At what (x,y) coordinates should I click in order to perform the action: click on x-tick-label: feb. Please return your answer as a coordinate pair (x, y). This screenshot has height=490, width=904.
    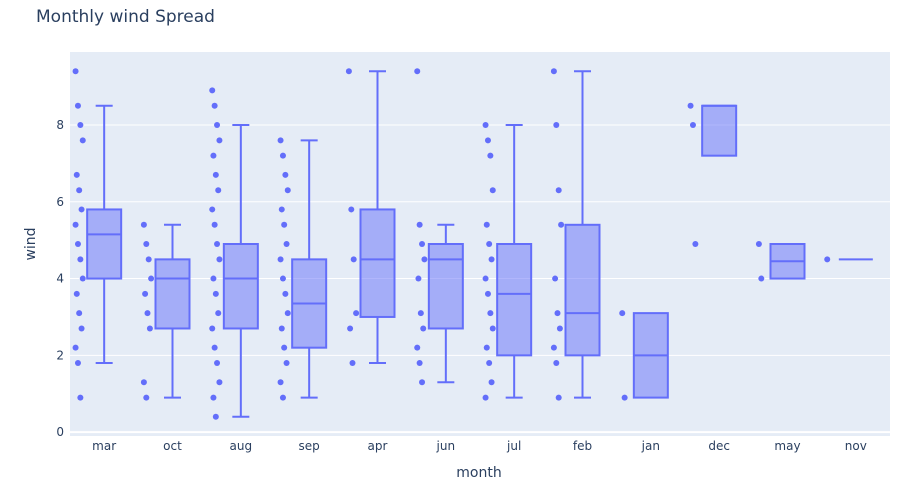
    Looking at the image, I should click on (582, 446).